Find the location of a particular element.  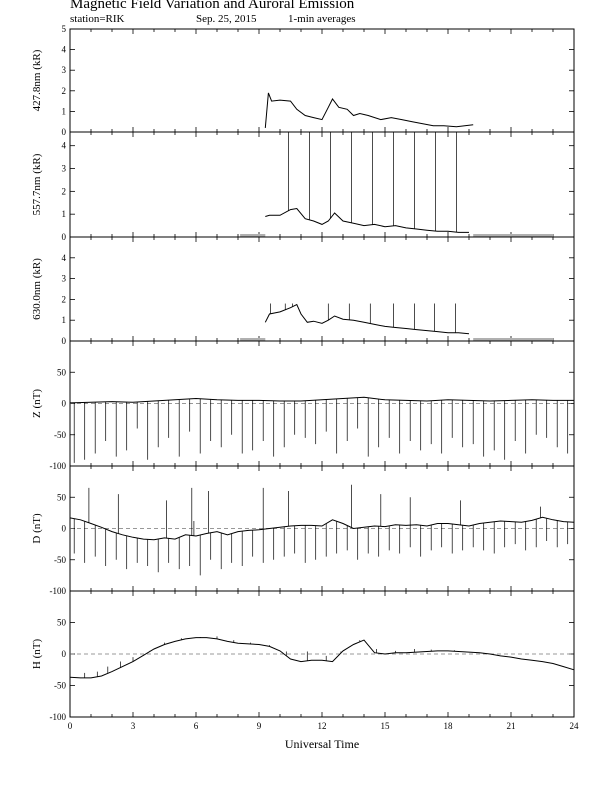

panel-0-y-tick-label: 5 is located at coordinates (64, 29).